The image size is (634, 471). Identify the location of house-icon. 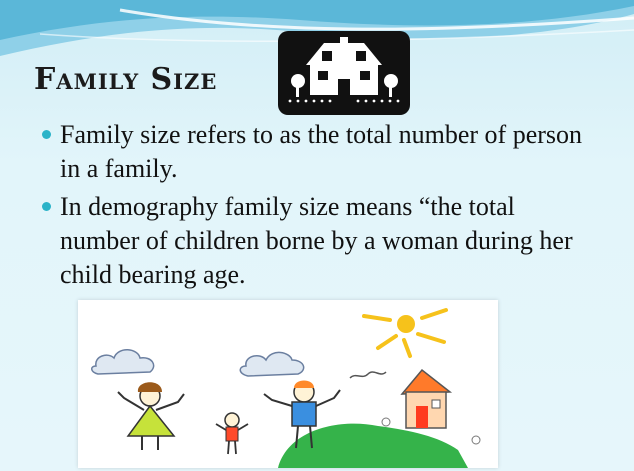
(344, 73).